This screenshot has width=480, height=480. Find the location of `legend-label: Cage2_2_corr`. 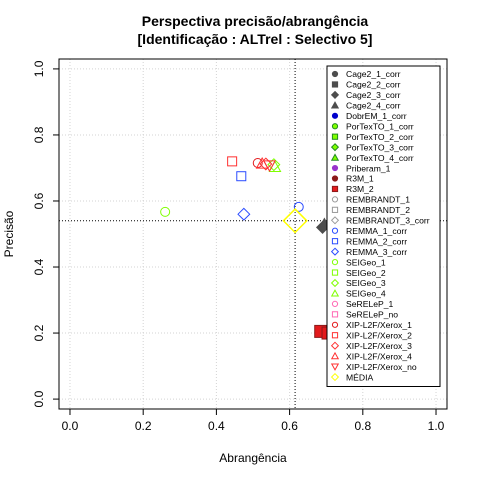

legend-label: Cage2_2_corr is located at coordinates (373, 85).